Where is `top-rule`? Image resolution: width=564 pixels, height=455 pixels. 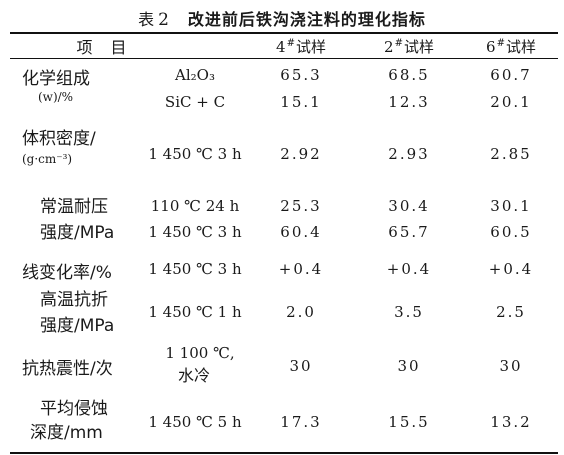 top-rule is located at coordinates (284, 33).